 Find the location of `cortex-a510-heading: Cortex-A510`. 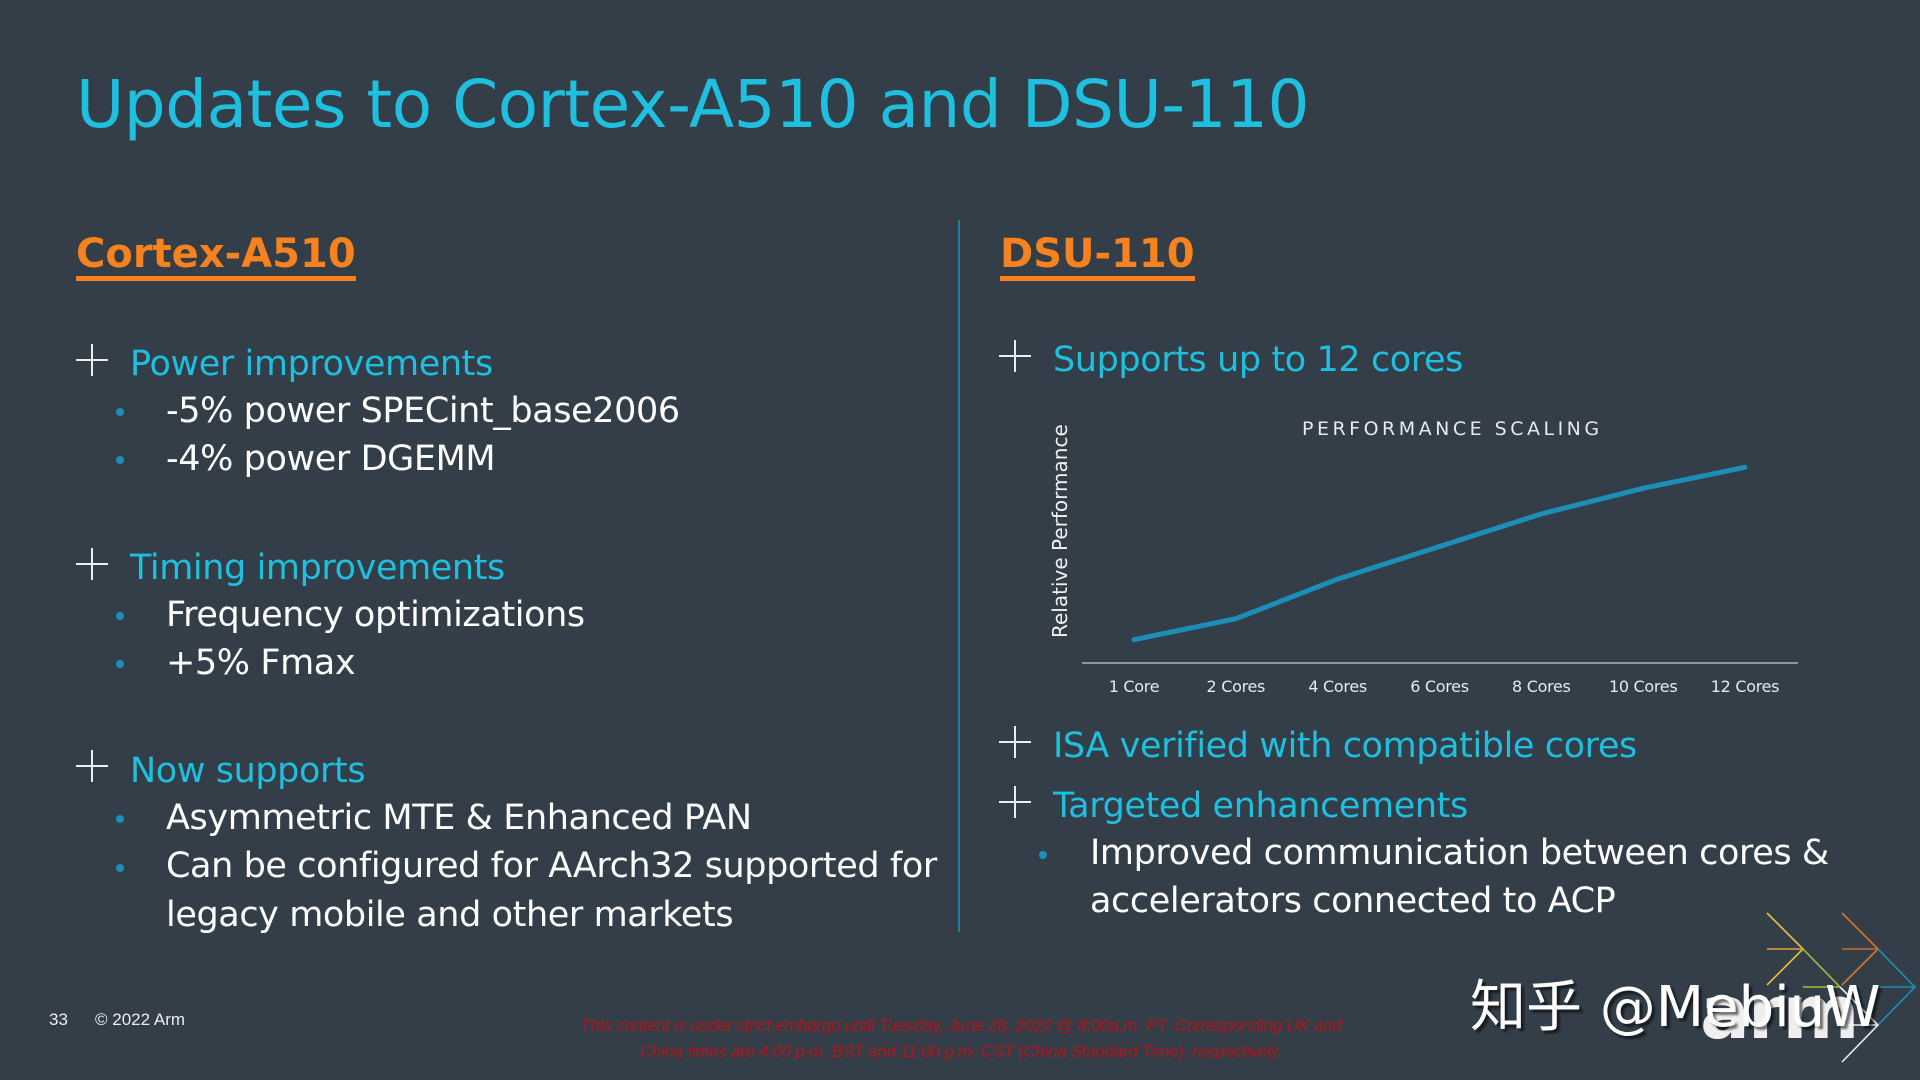

cortex-a510-heading: Cortex-A510 is located at coordinates (216, 256).